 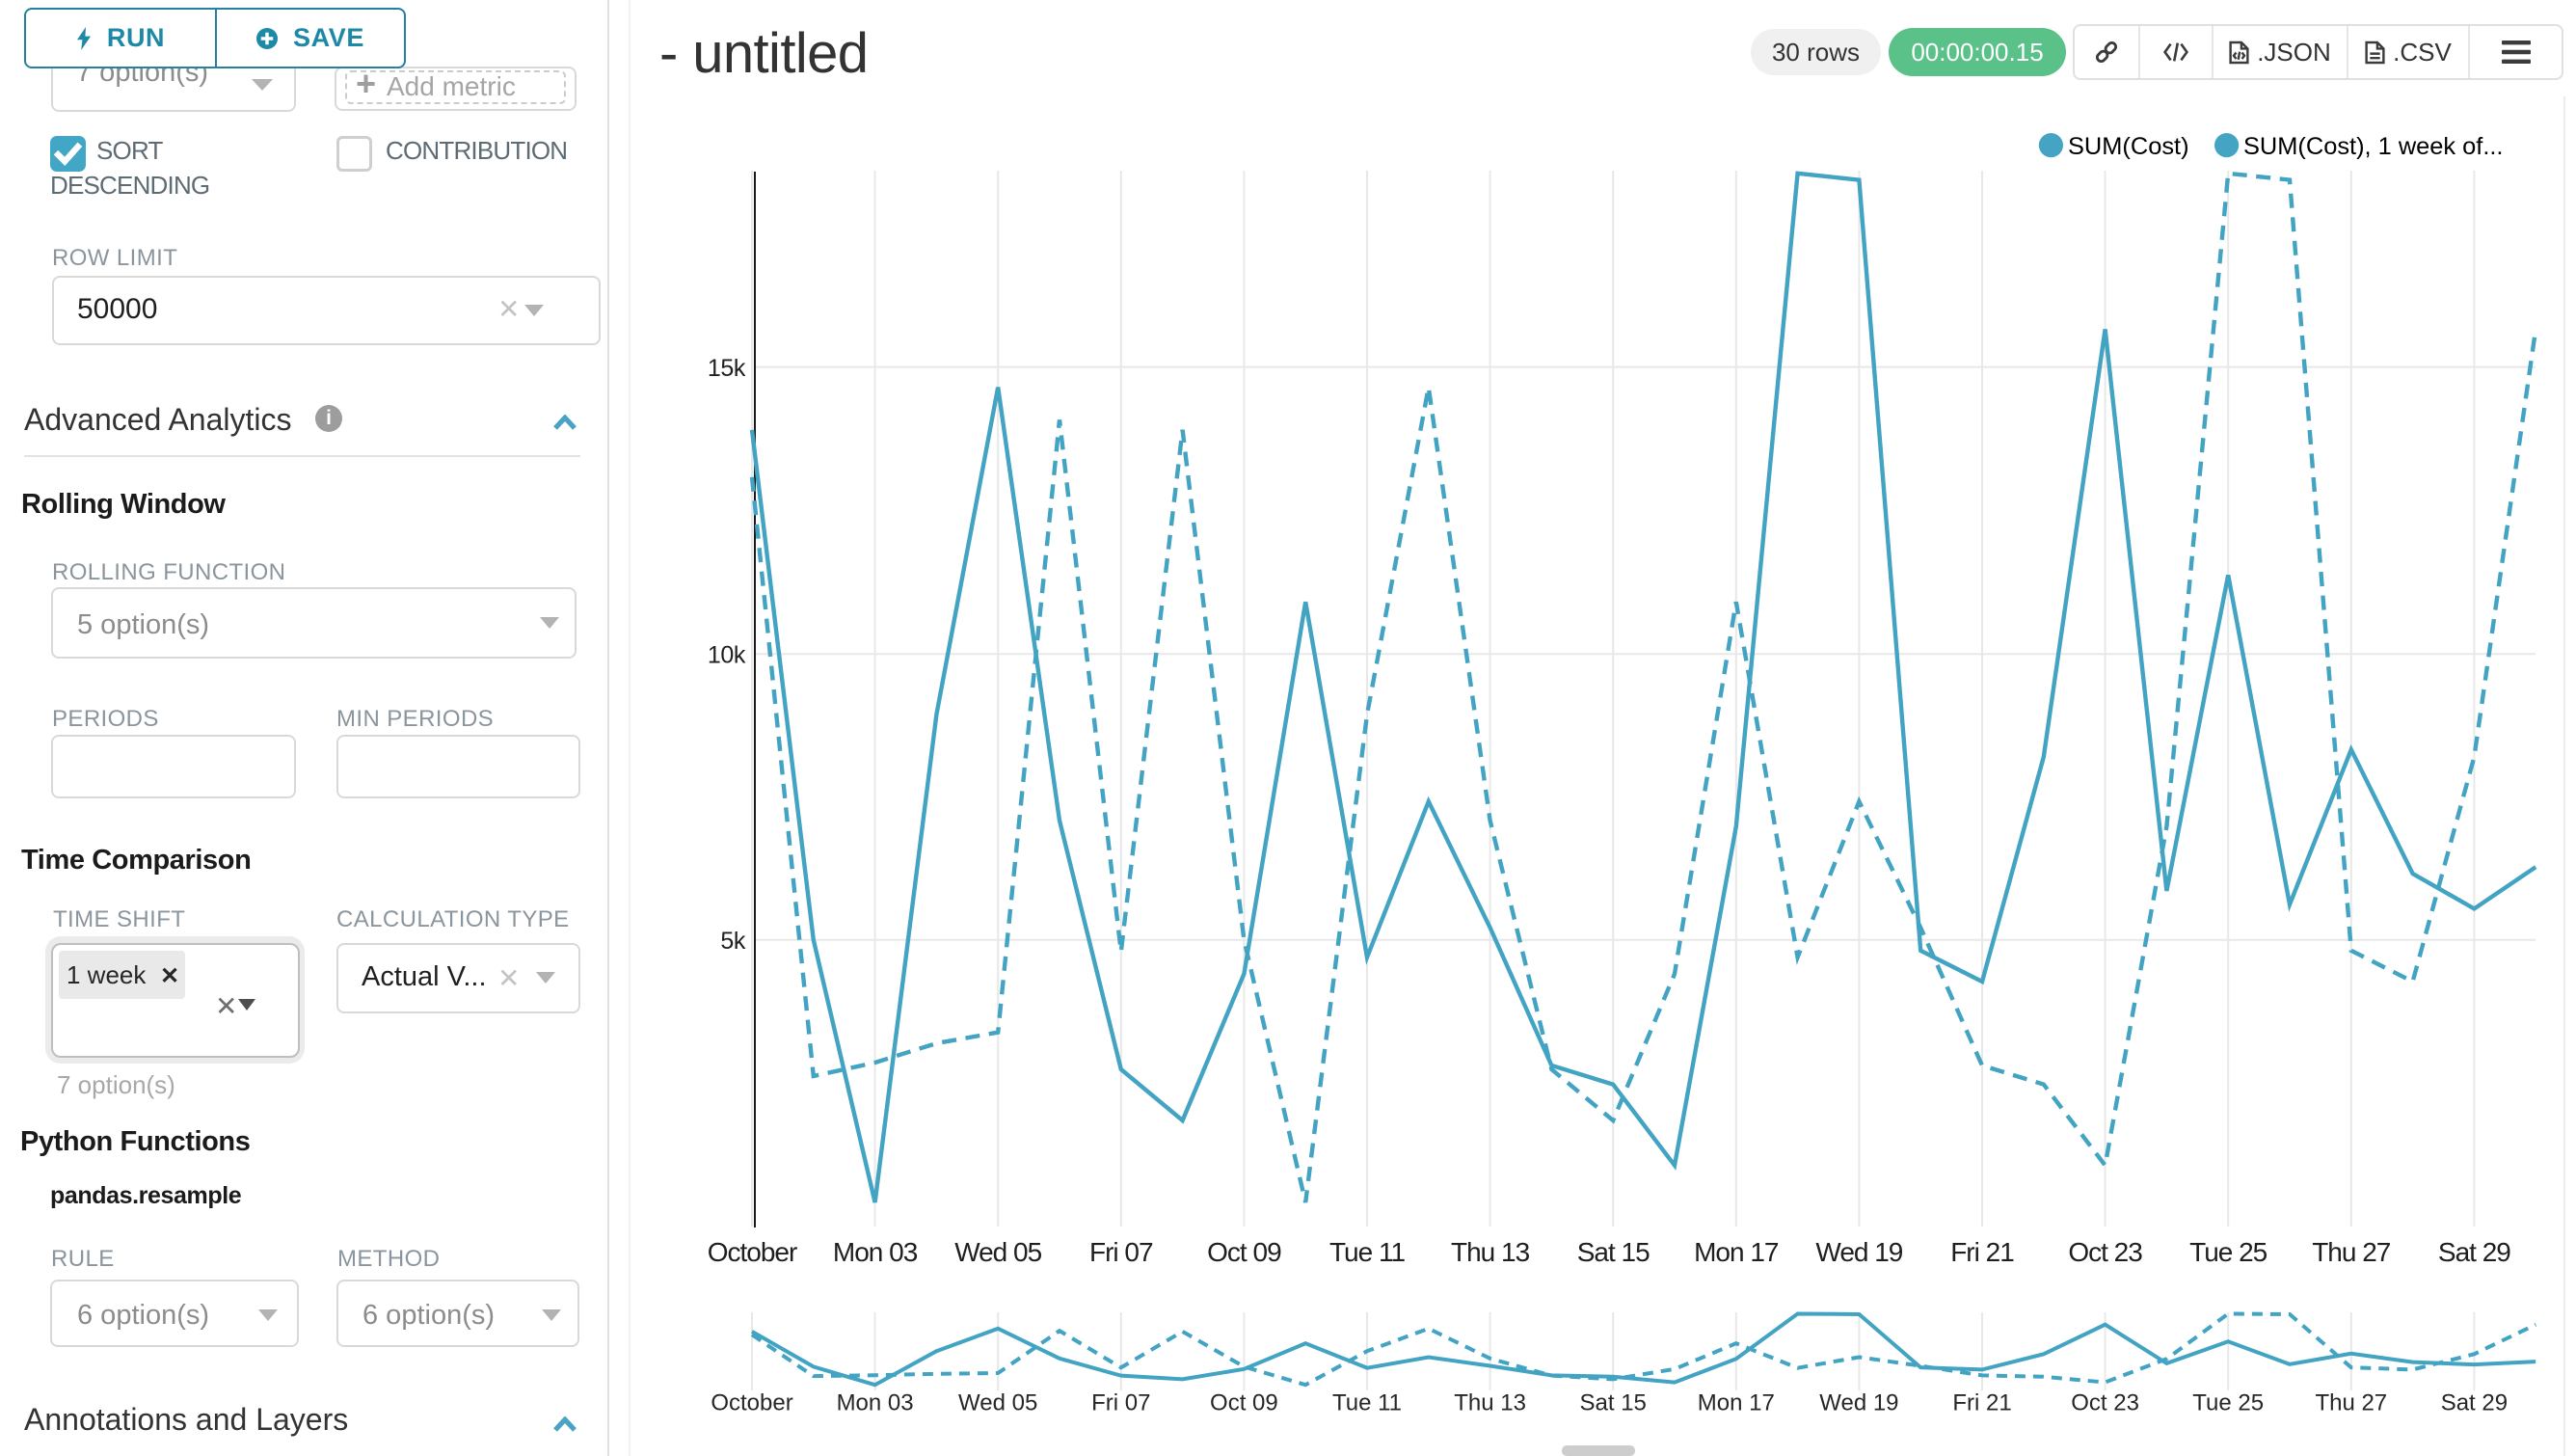 What do you see at coordinates (733, 941) in the screenshot?
I see `svg-text: 5k` at bounding box center [733, 941].